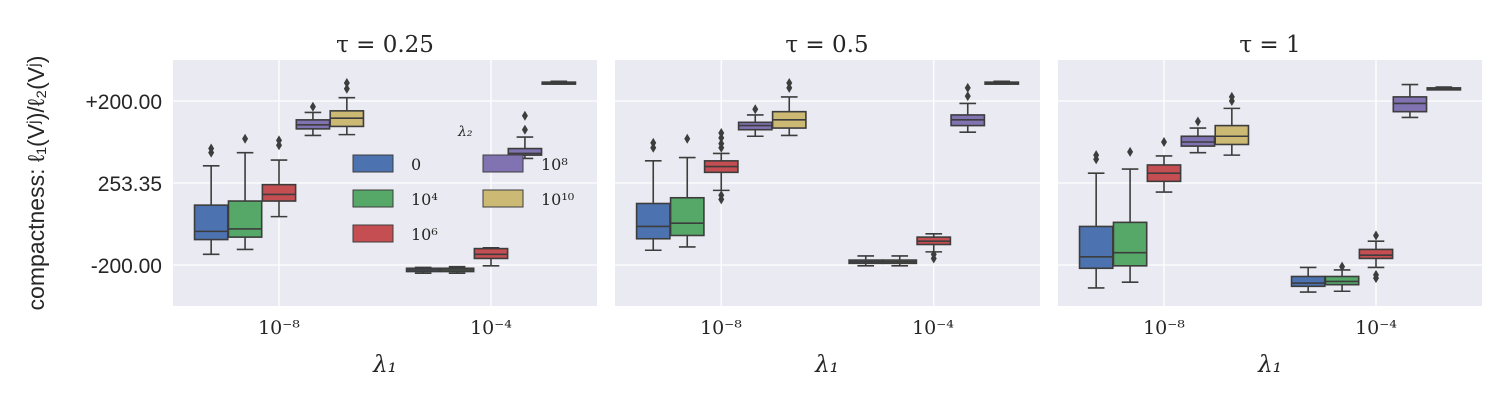 The width and height of the screenshot is (1500, 400). What do you see at coordinates (525, 151) in the screenshot?
I see `panel-1-group-2-box-4-body` at bounding box center [525, 151].